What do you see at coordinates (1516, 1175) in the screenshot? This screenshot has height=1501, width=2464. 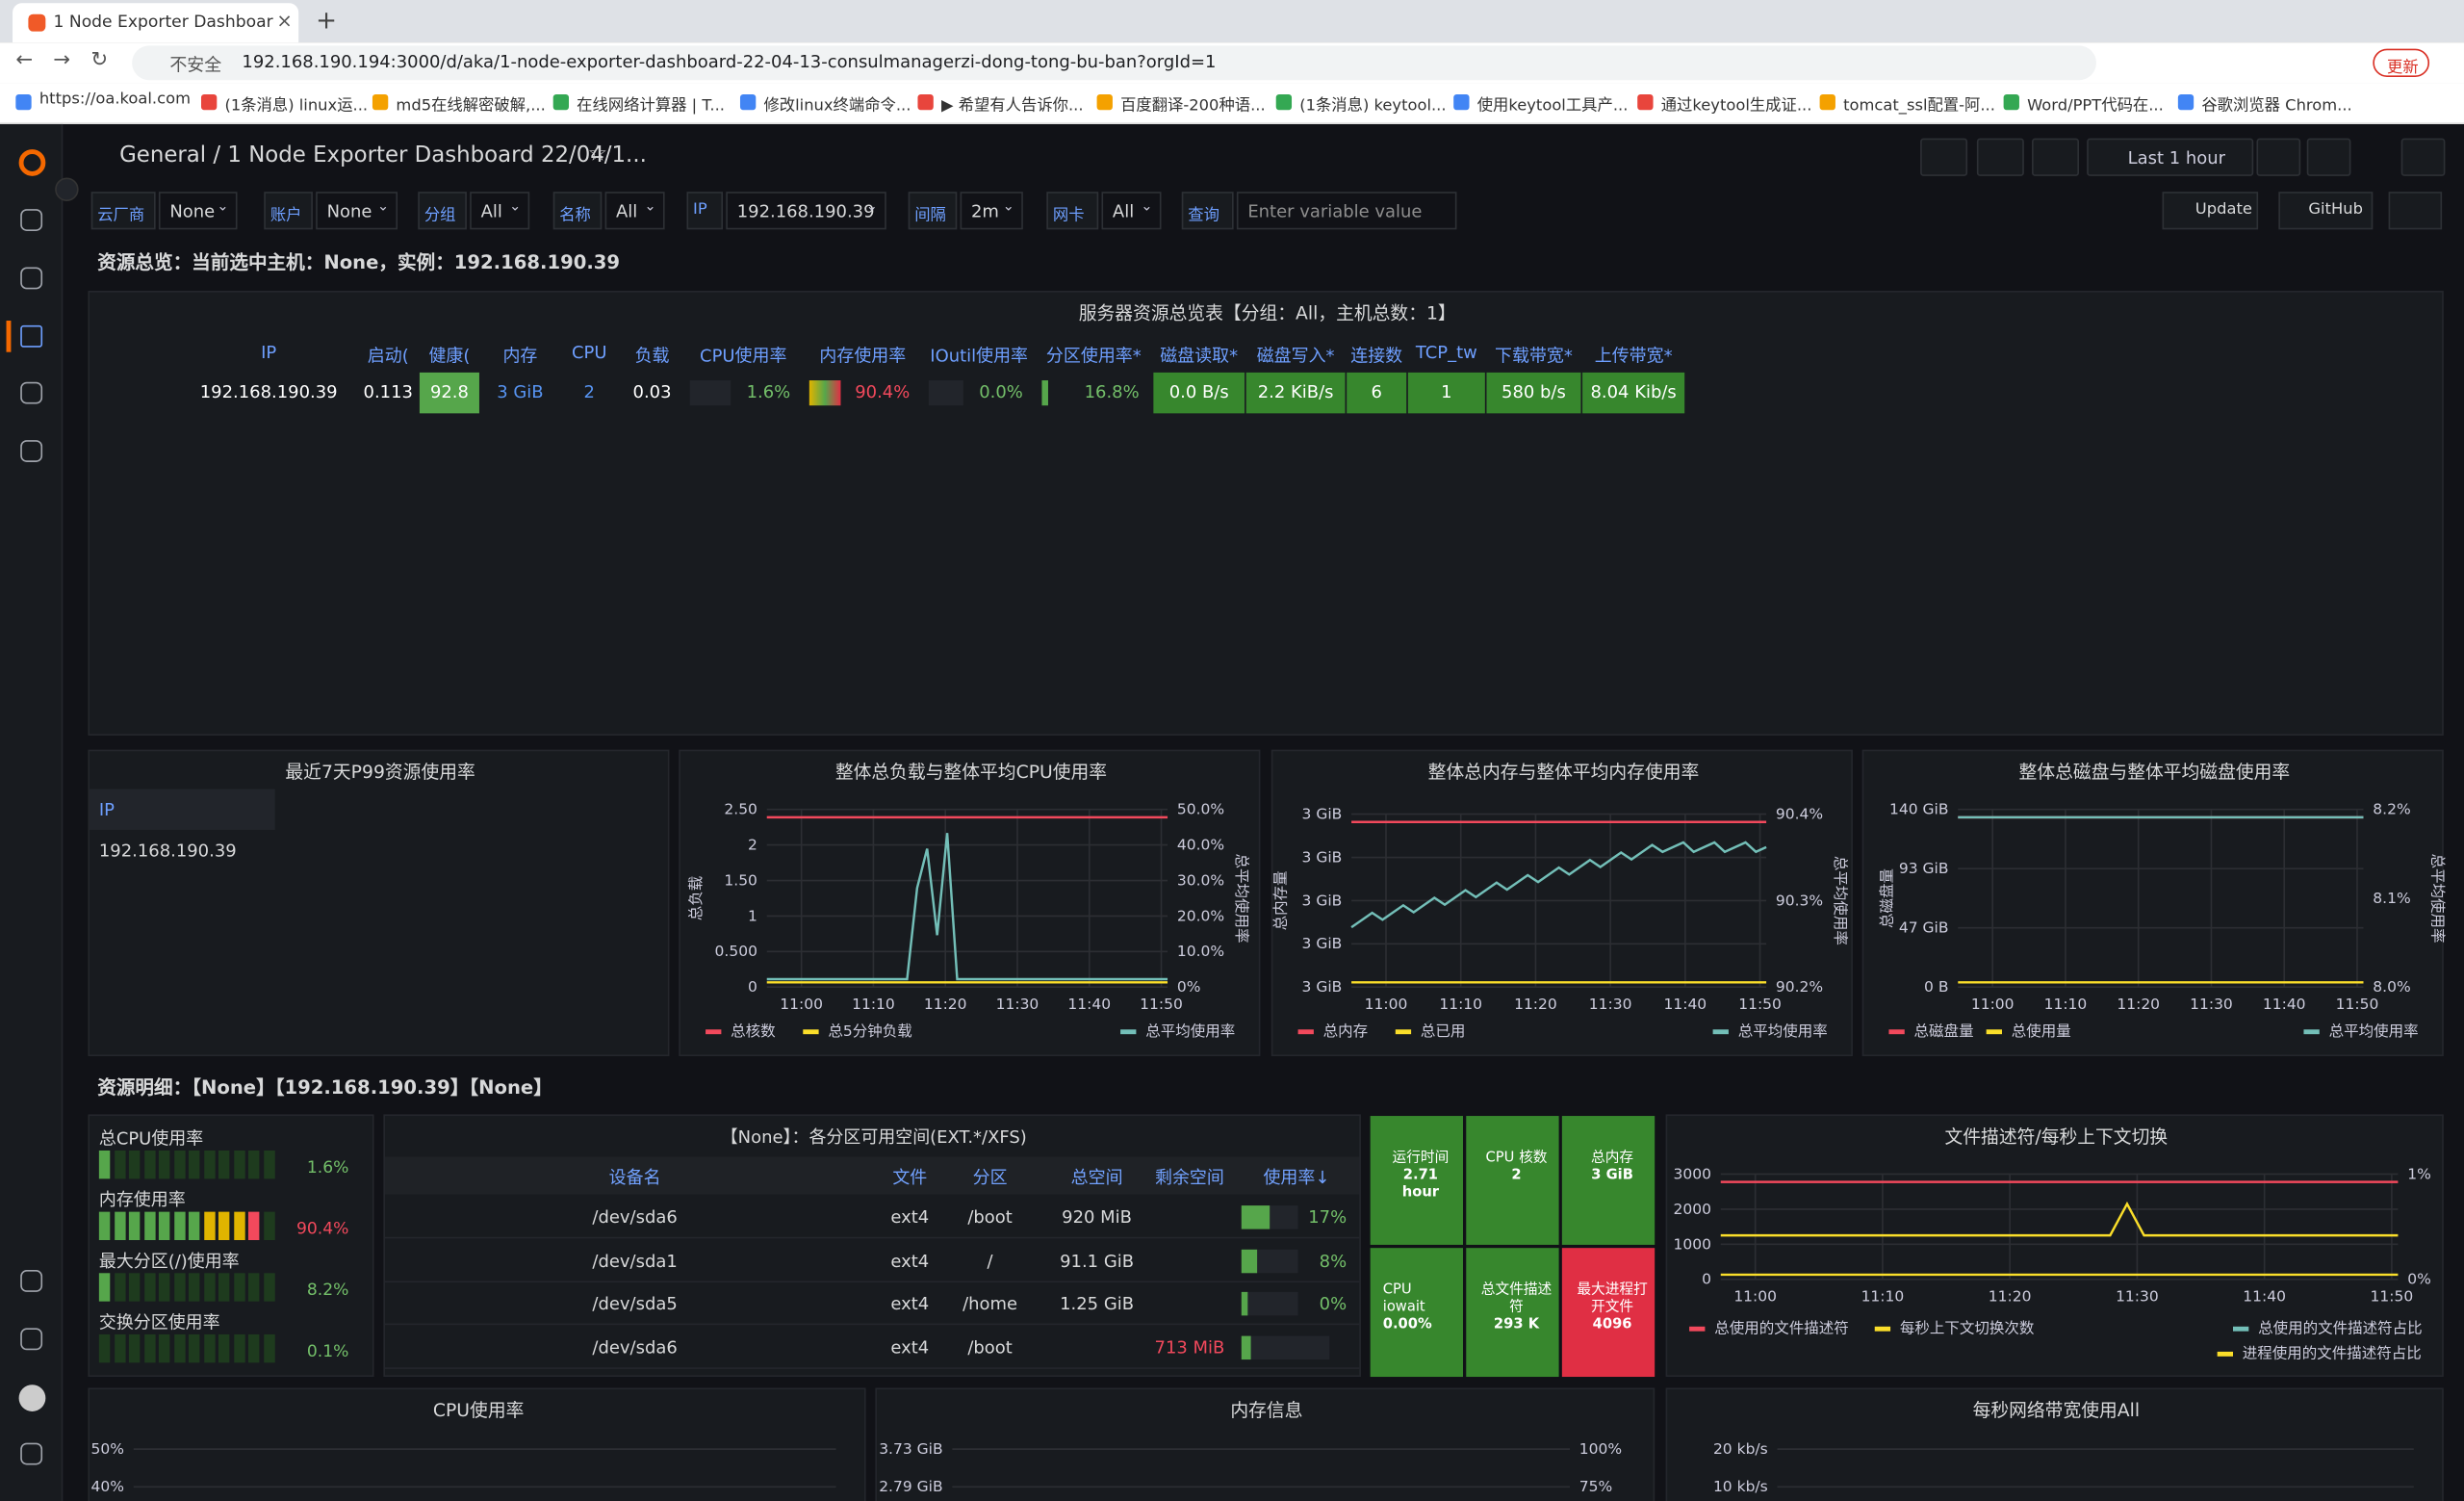 I see `stat-value: 2` at bounding box center [1516, 1175].